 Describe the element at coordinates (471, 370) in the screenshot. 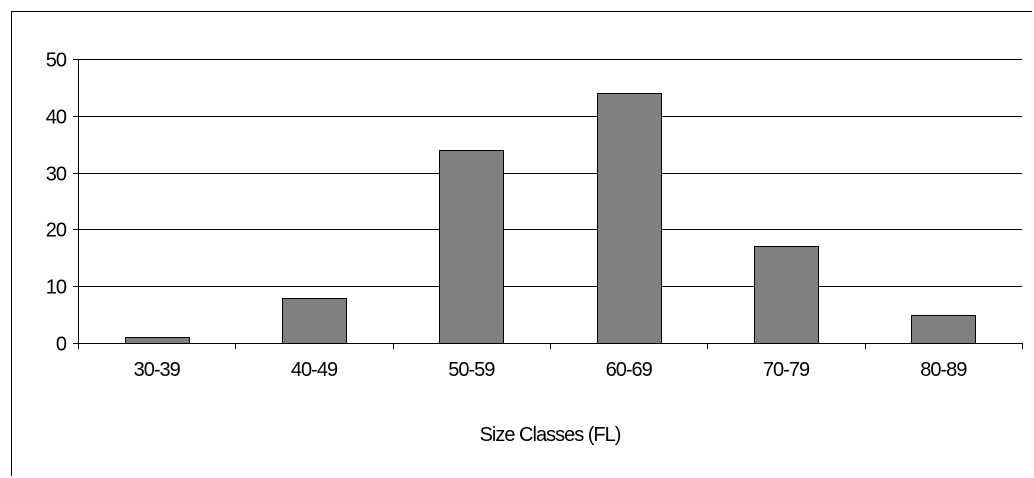

I see `x-tick-label: 50-59` at that location.